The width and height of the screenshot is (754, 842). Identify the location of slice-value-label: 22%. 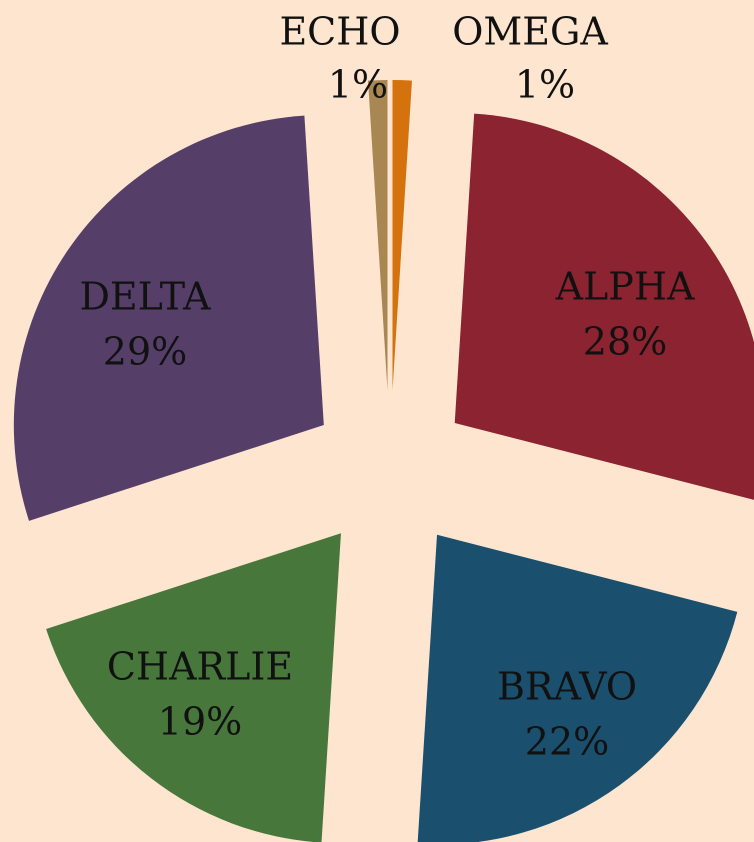
(567, 742).